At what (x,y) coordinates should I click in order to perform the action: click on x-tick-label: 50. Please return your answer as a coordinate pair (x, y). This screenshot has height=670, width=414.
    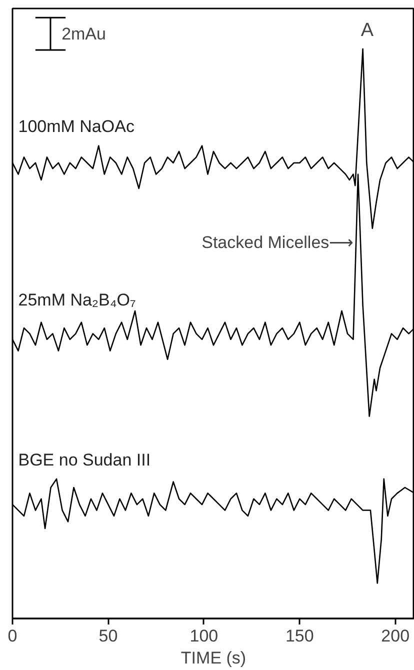
    Looking at the image, I should click on (108, 636).